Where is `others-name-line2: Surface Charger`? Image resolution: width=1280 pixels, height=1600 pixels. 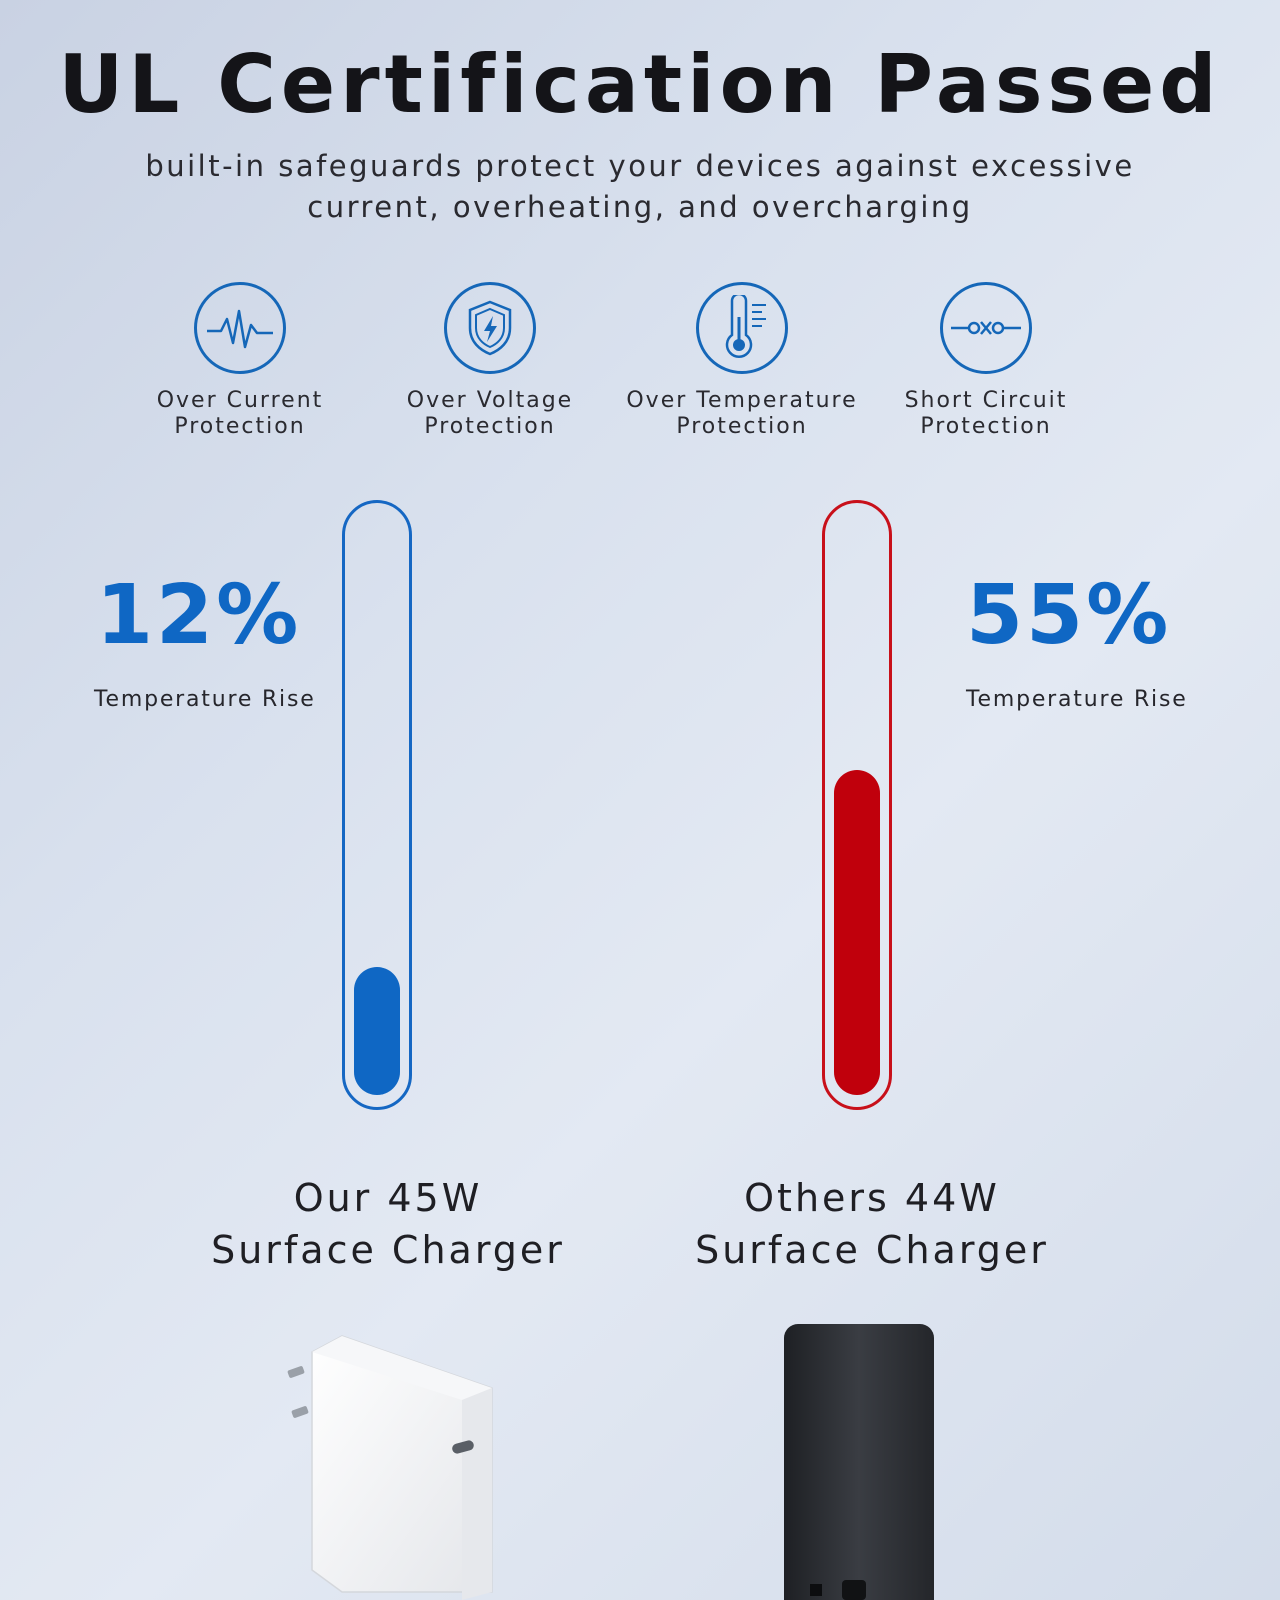 others-name-line2: Surface Charger is located at coordinates (872, 1250).